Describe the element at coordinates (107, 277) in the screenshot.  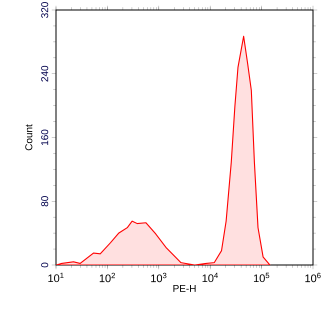
I see `x-tick-label: 10$^{2}$` at that location.